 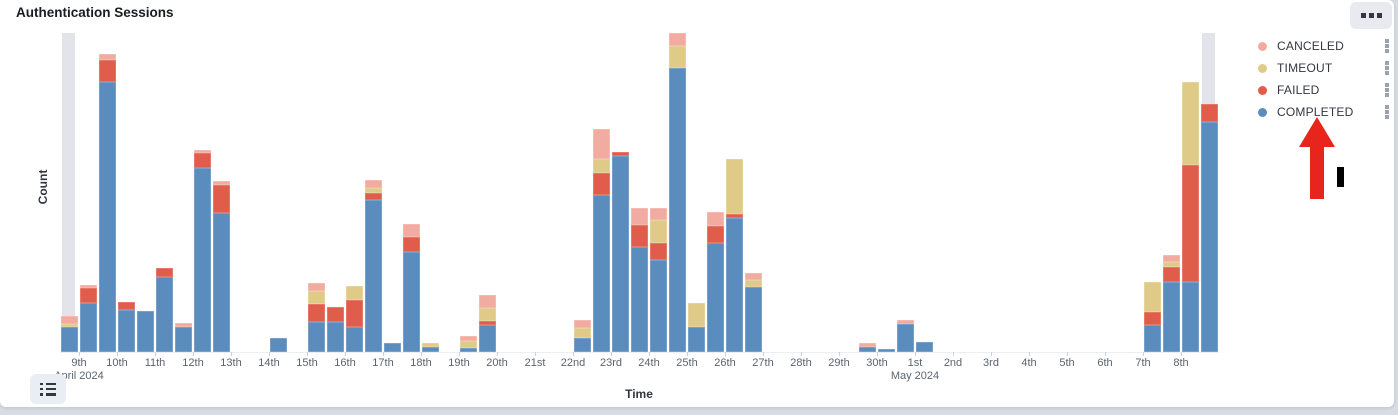 I want to click on stacked-bar-apr-16-am, so click(x=354, y=319).